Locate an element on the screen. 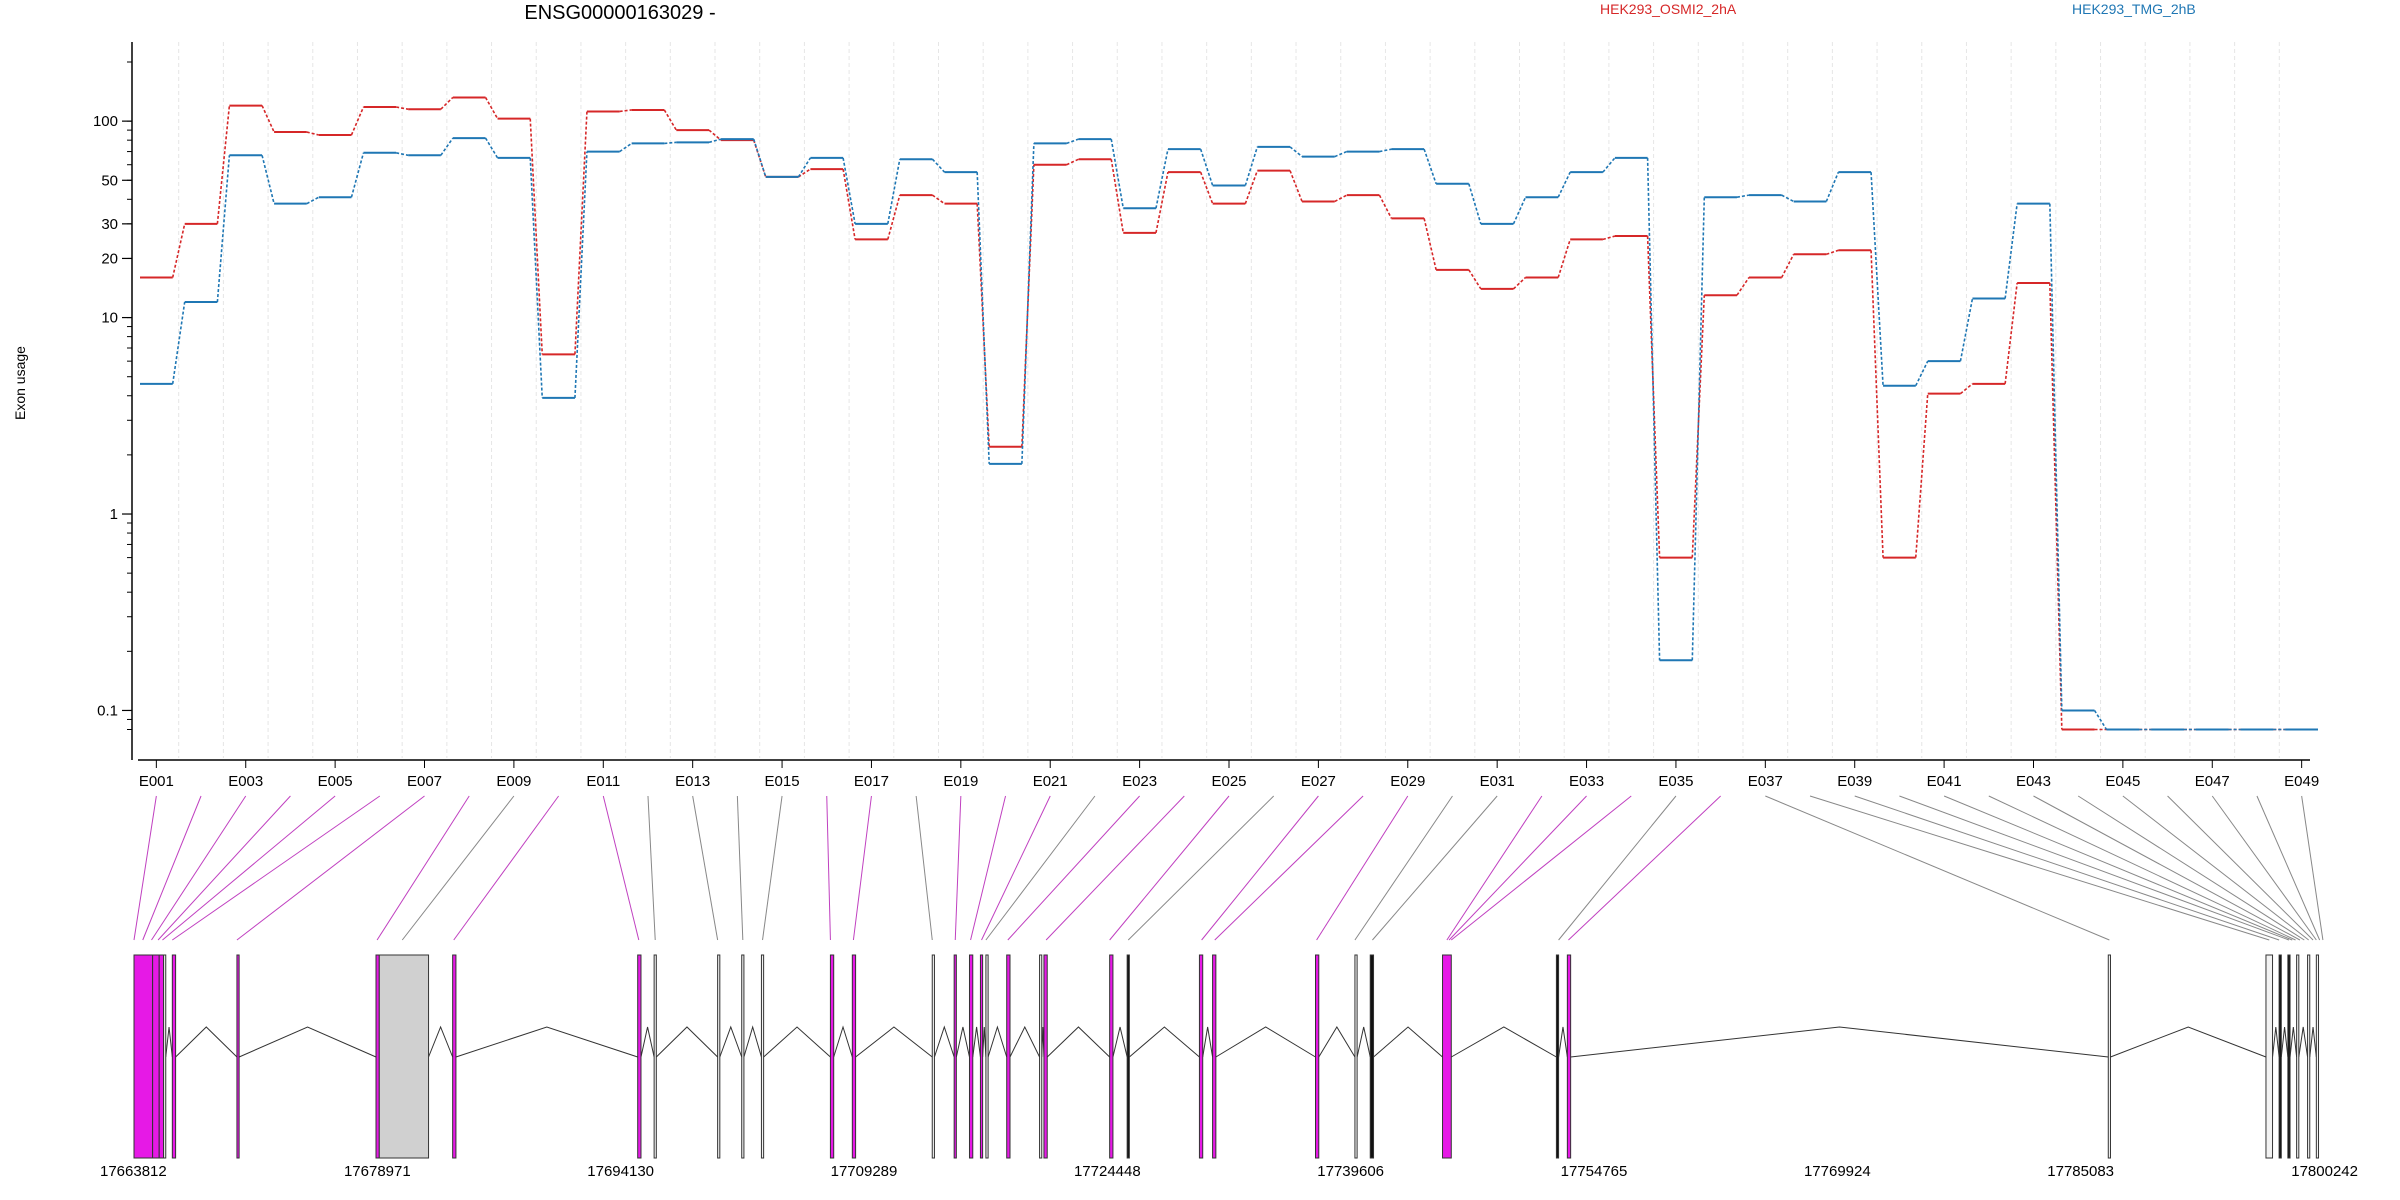 The width and height of the screenshot is (2400, 1200). genomic-coordinate-label: 17785083 is located at coordinates (2080, 1171).